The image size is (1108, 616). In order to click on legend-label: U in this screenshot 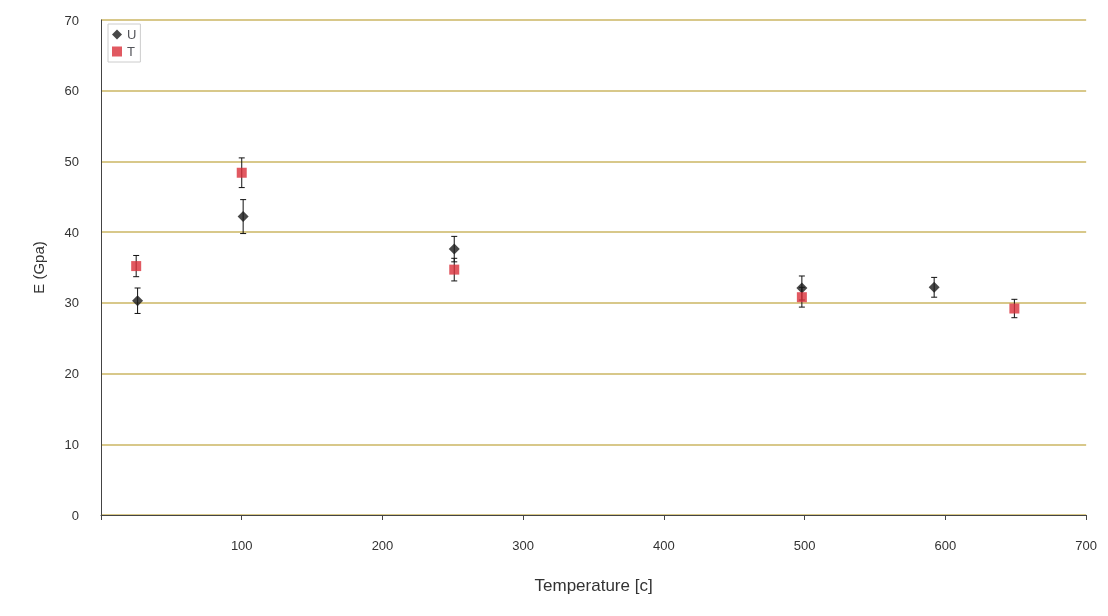, I will do `click(132, 34)`.